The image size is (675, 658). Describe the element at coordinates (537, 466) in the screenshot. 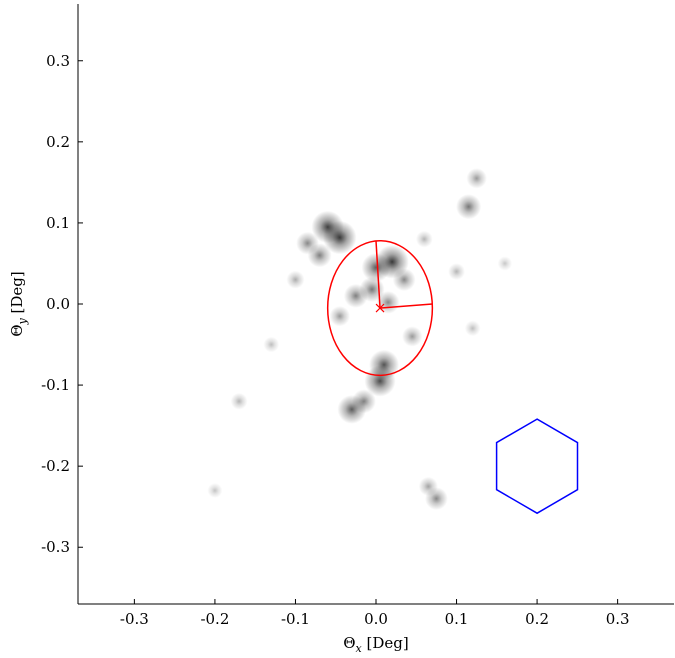

I see `hexagon-outline` at that location.